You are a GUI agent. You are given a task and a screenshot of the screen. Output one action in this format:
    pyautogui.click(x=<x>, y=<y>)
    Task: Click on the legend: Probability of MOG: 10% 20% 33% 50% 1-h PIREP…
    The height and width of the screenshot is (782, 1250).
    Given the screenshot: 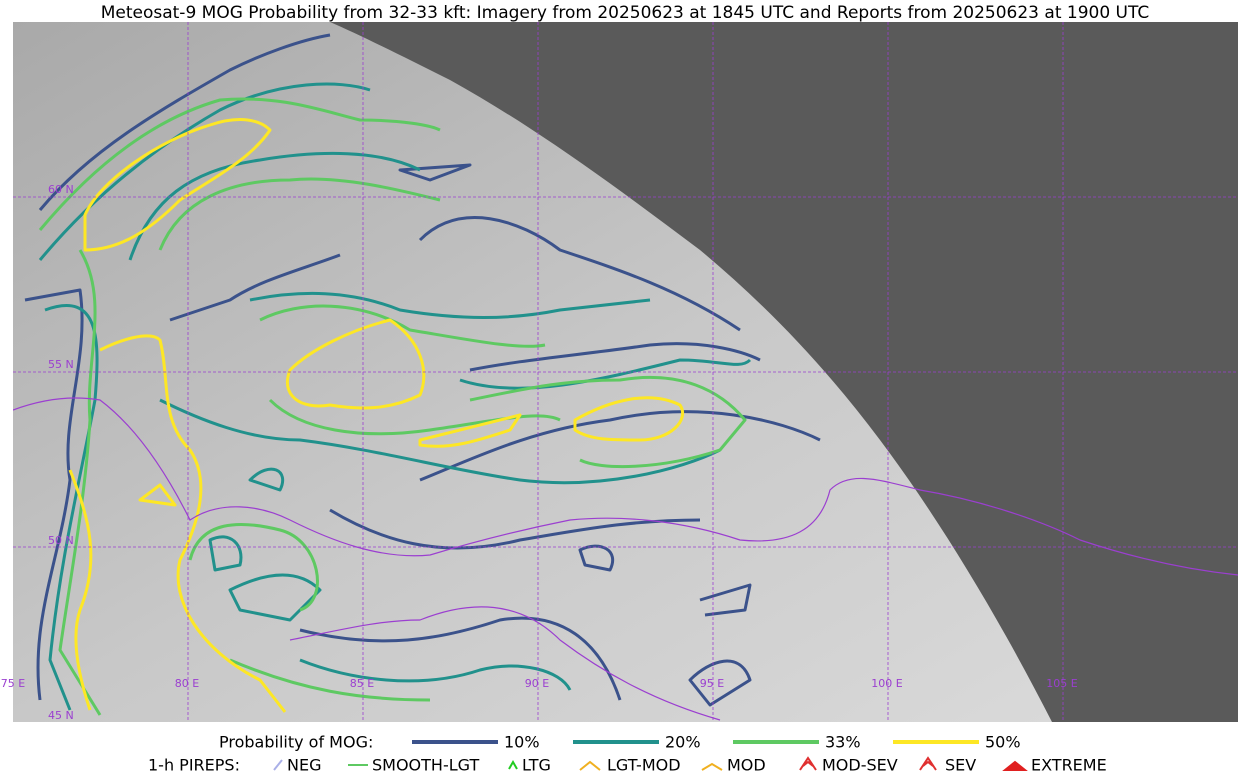 What is the action you would take?
    pyautogui.click(x=627, y=754)
    